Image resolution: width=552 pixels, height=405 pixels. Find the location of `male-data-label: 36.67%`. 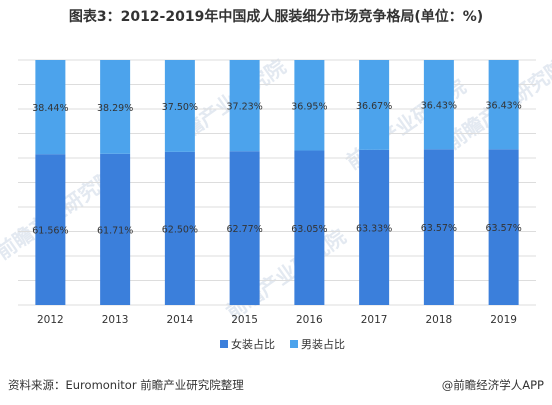

male-data-label: 36.67% is located at coordinates (374, 106).